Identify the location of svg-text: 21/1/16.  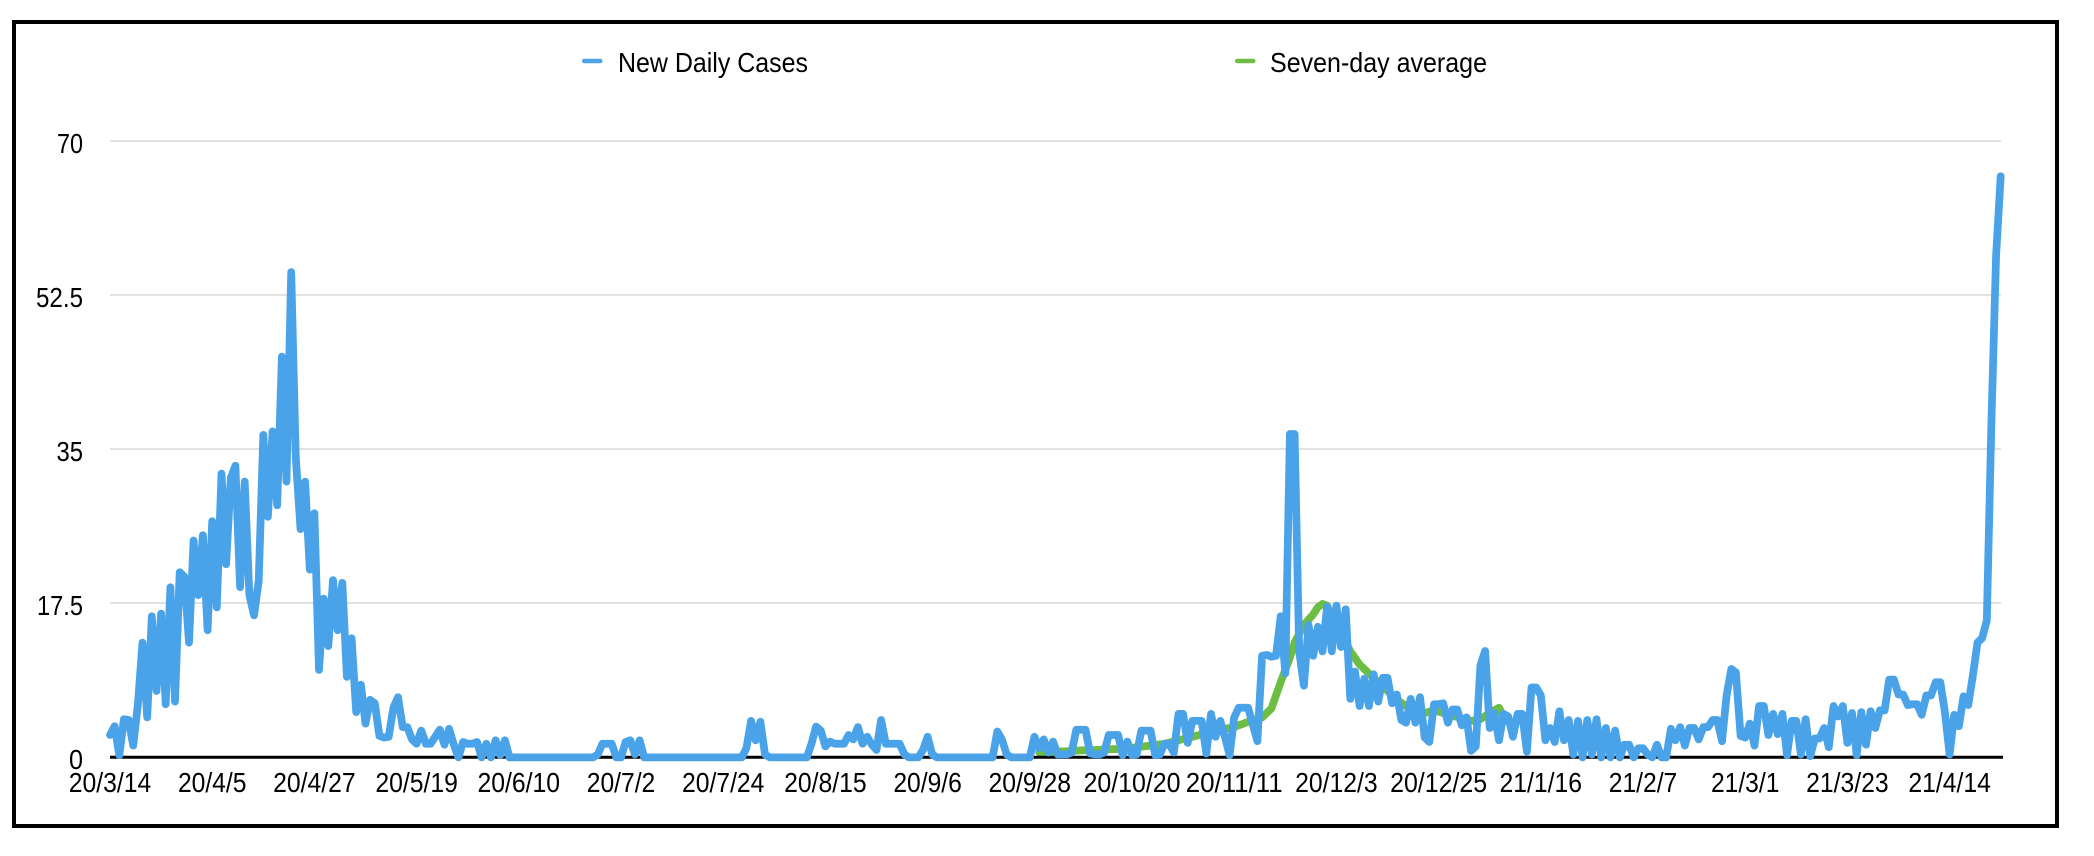
(1541, 782).